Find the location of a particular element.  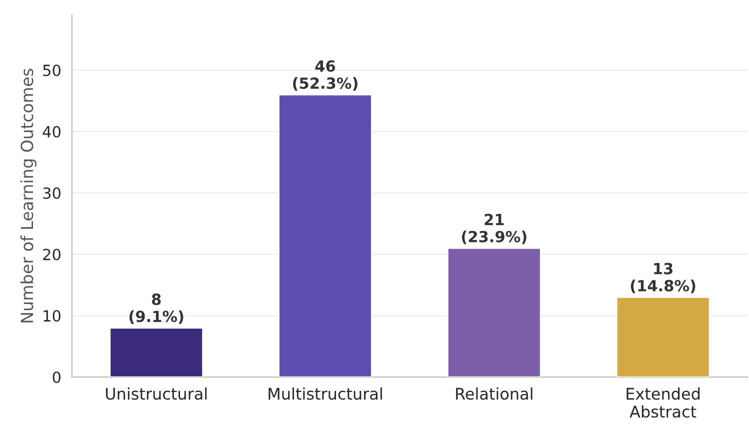

y-tick-label: 50 is located at coordinates (51, 70).